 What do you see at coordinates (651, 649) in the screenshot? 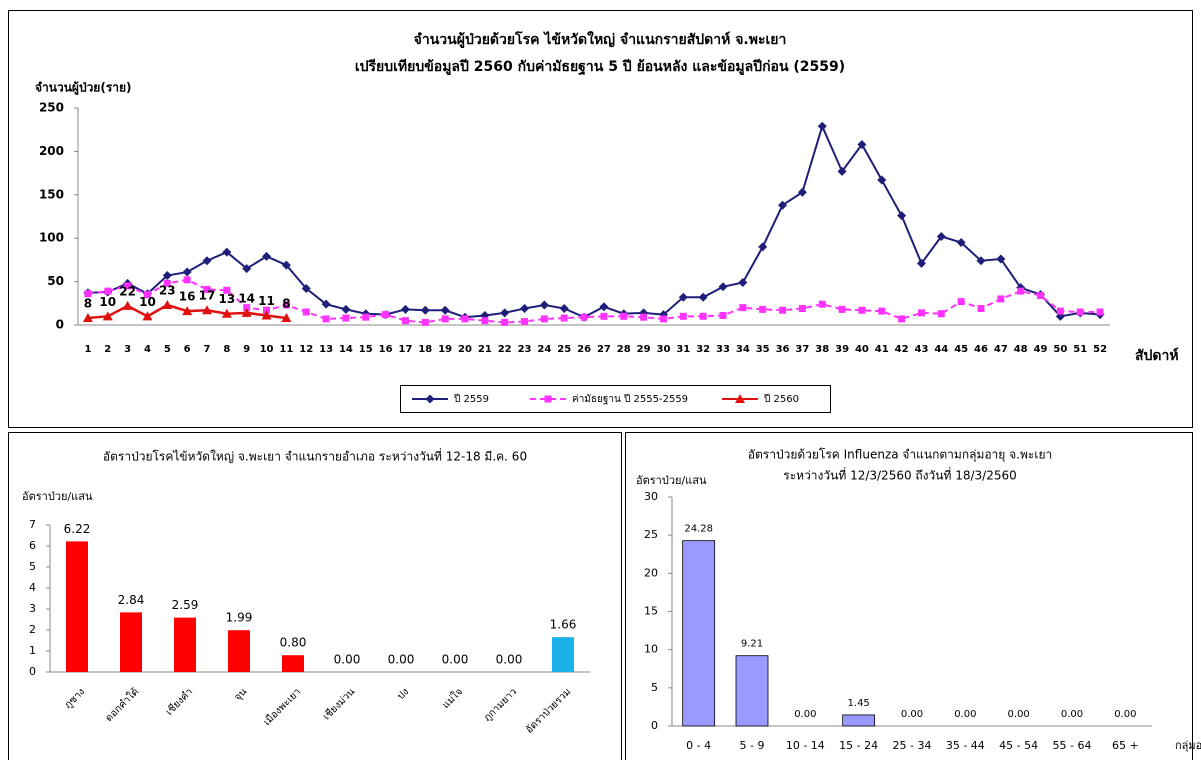
I see `y-tick-label: 10` at bounding box center [651, 649].